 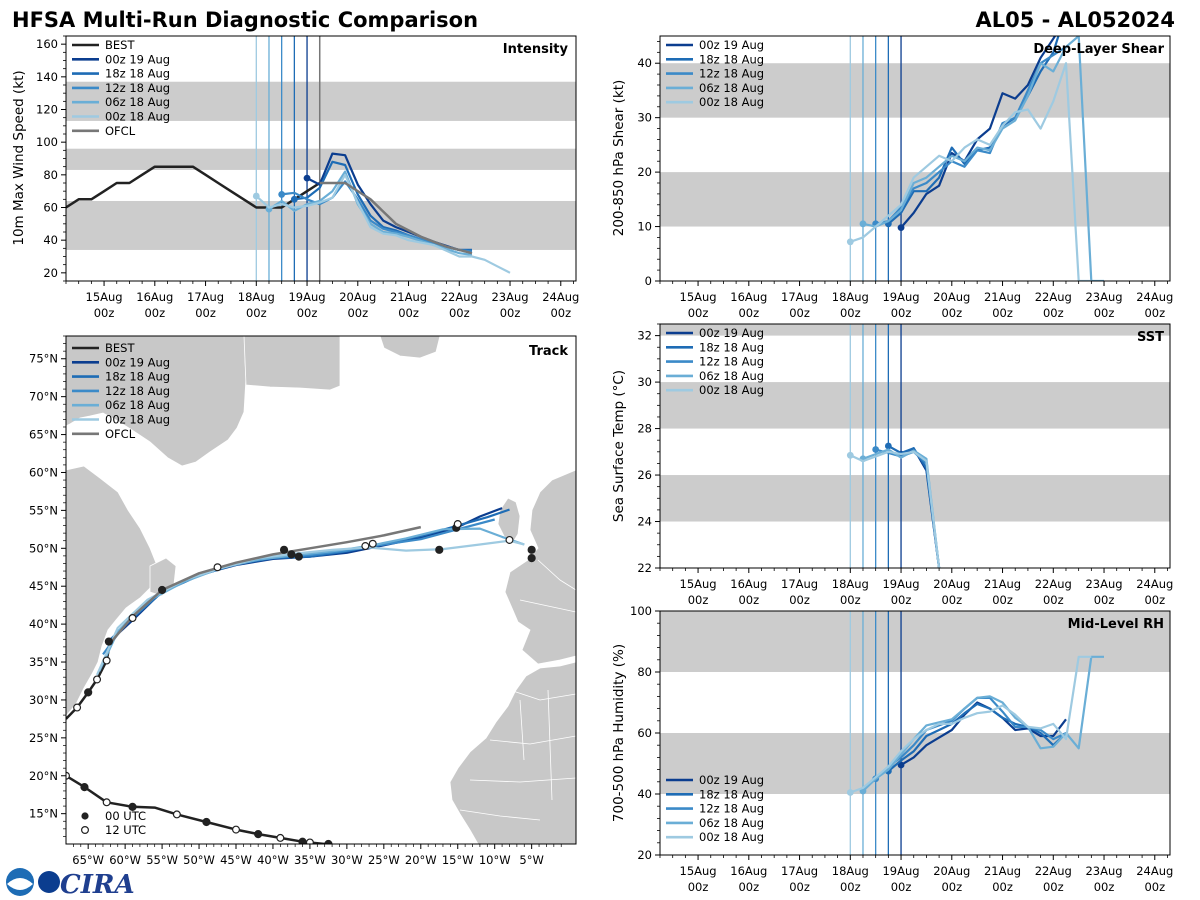 What do you see at coordinates (199, 860) in the screenshot?
I see `track-xtick-label: 50°W` at bounding box center [199, 860].